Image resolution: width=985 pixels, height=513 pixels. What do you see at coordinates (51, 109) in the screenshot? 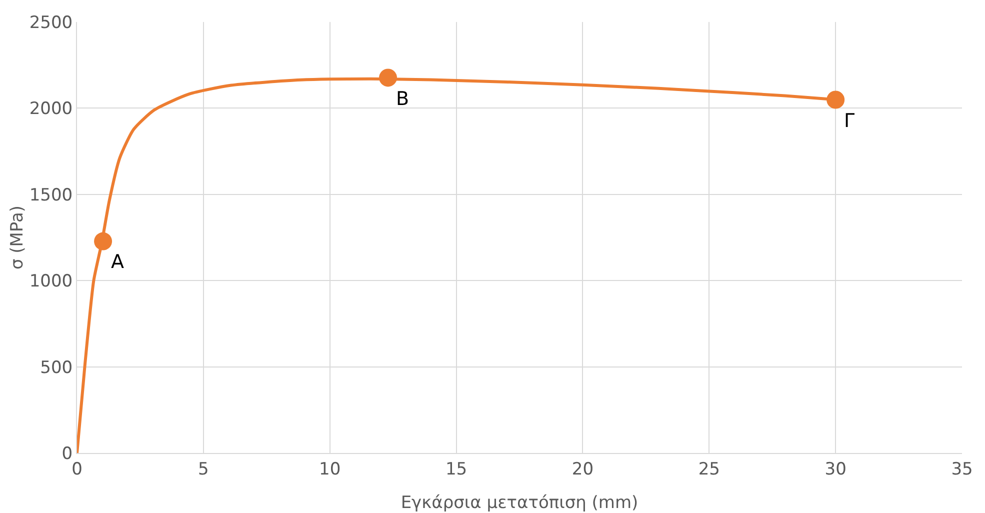
I see `y-tick-label: 2000` at bounding box center [51, 109].